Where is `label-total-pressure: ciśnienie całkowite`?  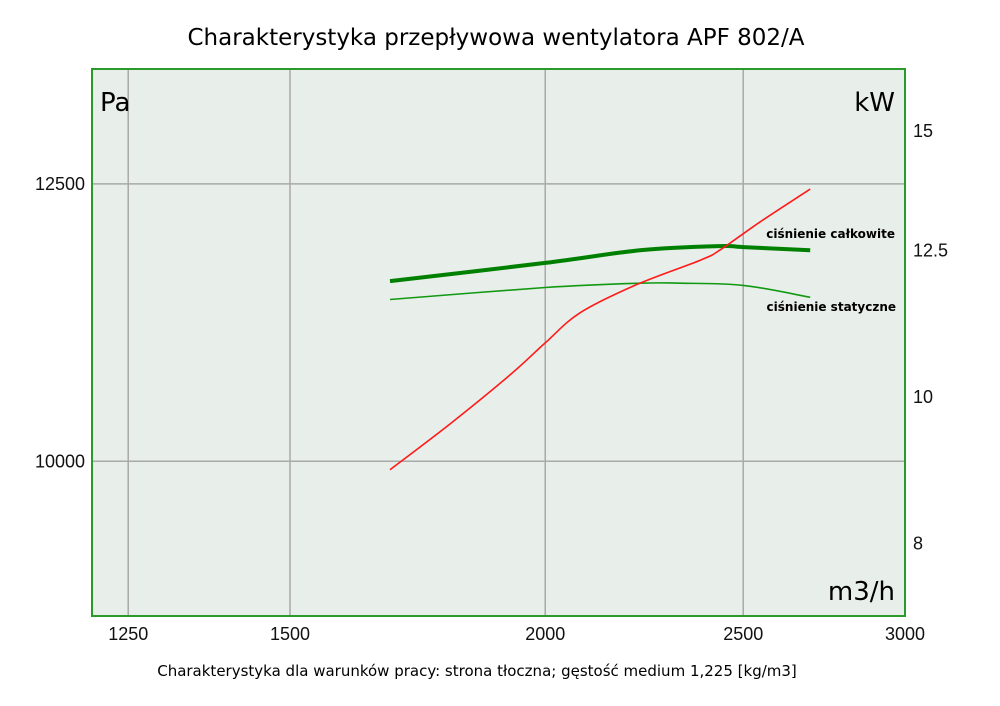
label-total-pressure: ciśnienie całkowite is located at coordinates (830, 234).